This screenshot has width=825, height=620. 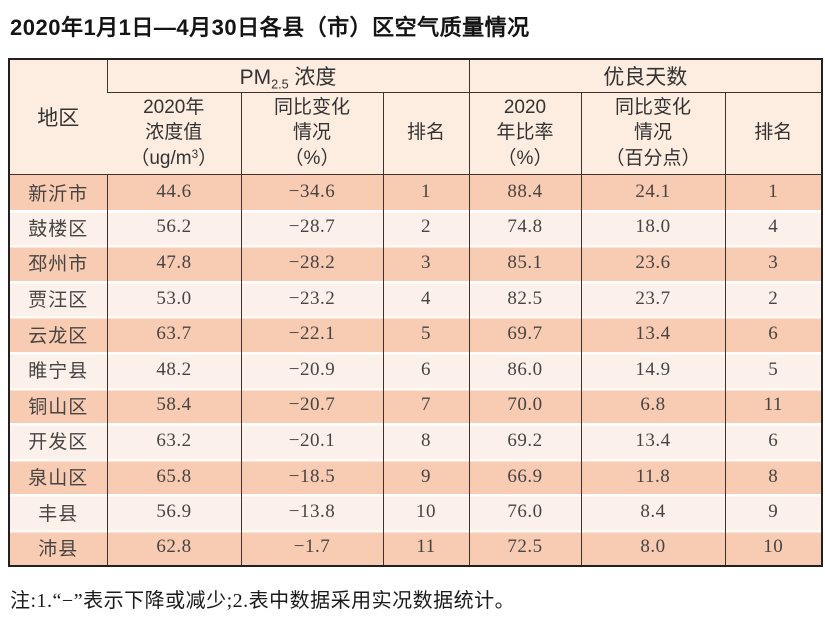 What do you see at coordinates (773, 133) in the screenshot?
I see `header-good-days-rank: 排名` at bounding box center [773, 133].